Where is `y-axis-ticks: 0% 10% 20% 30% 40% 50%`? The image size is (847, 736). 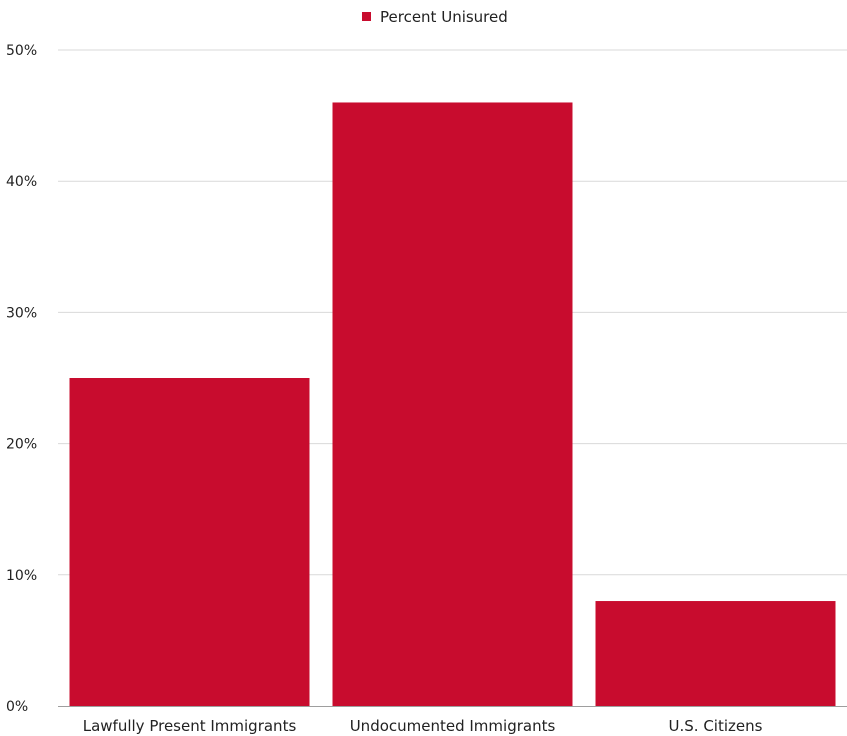 y-axis-ticks: 0% 10% 20% 30% 40% 50% is located at coordinates (21, 379).